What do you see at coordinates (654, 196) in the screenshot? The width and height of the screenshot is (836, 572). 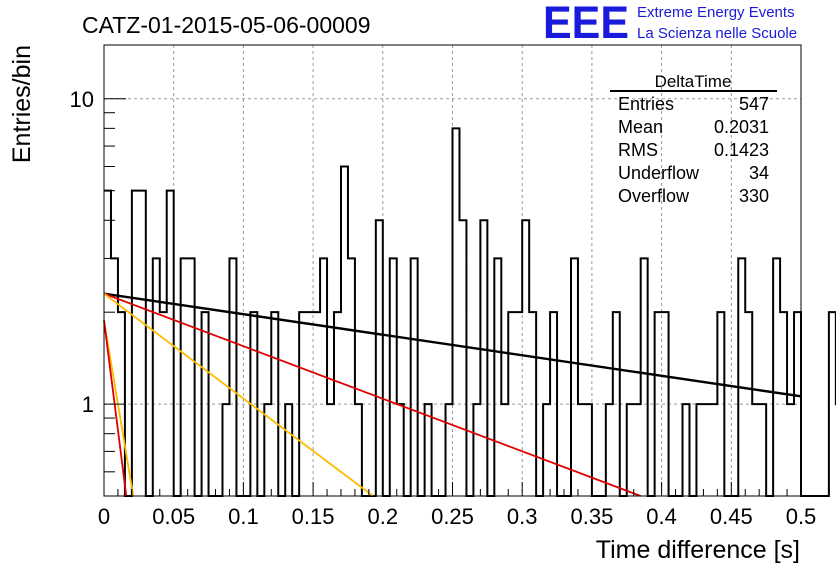 I see `stats-label: Overflow` at bounding box center [654, 196].